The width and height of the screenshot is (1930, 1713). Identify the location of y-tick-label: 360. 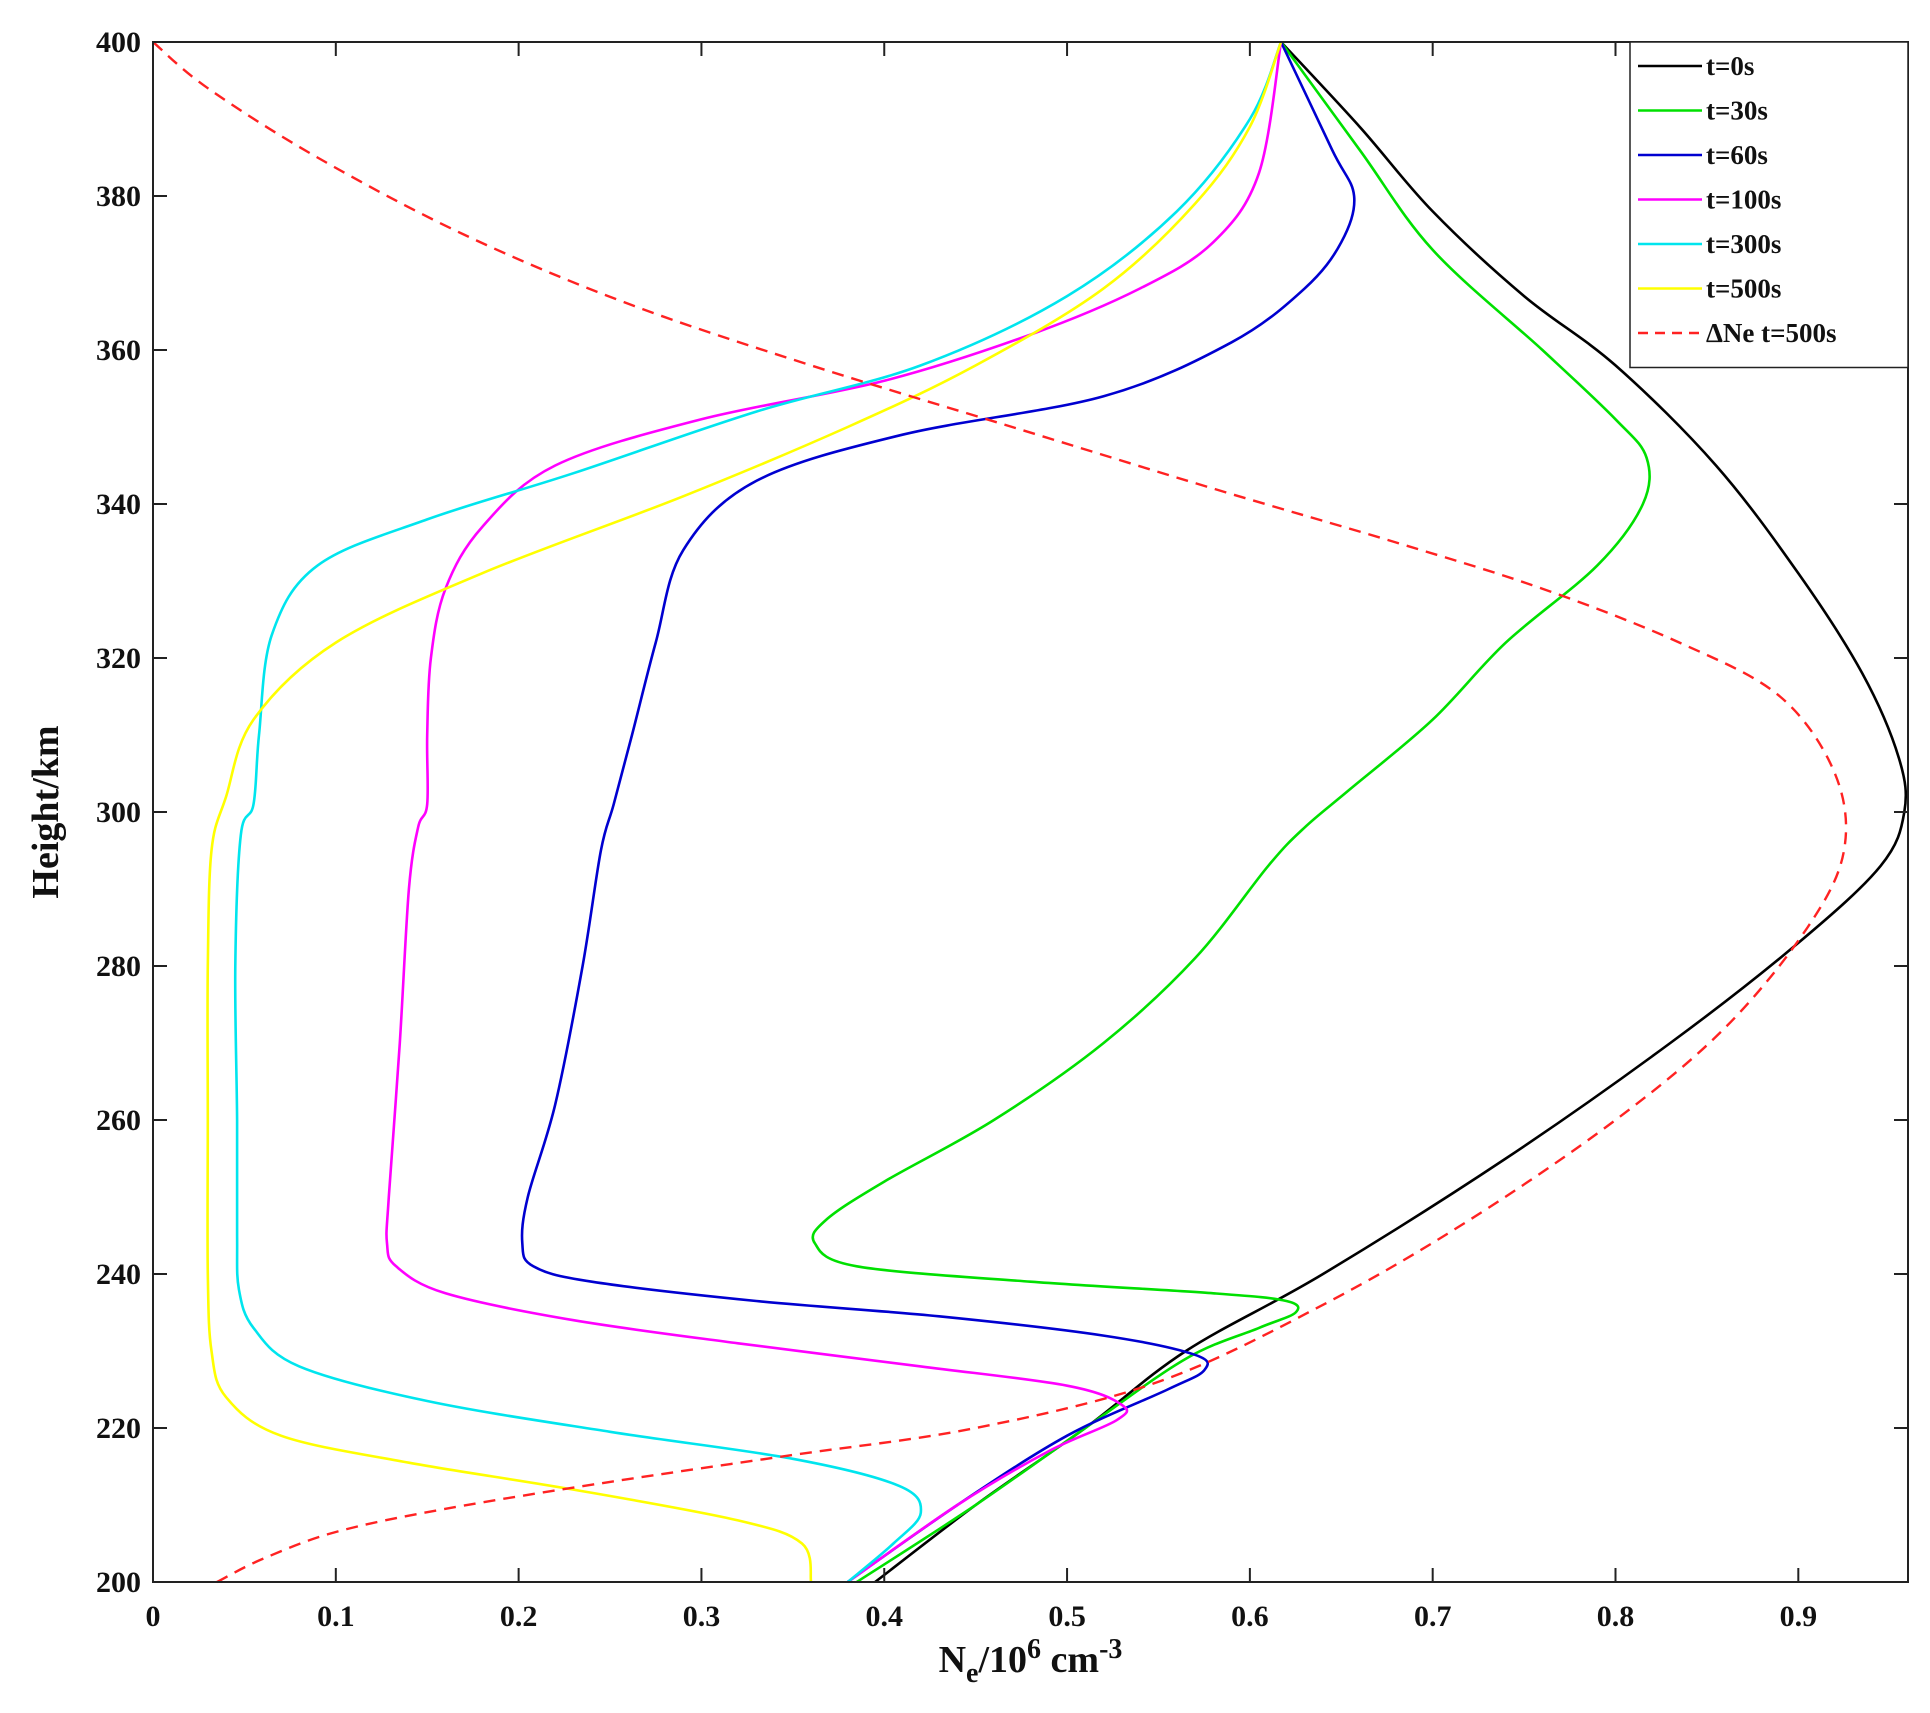
(118, 350).